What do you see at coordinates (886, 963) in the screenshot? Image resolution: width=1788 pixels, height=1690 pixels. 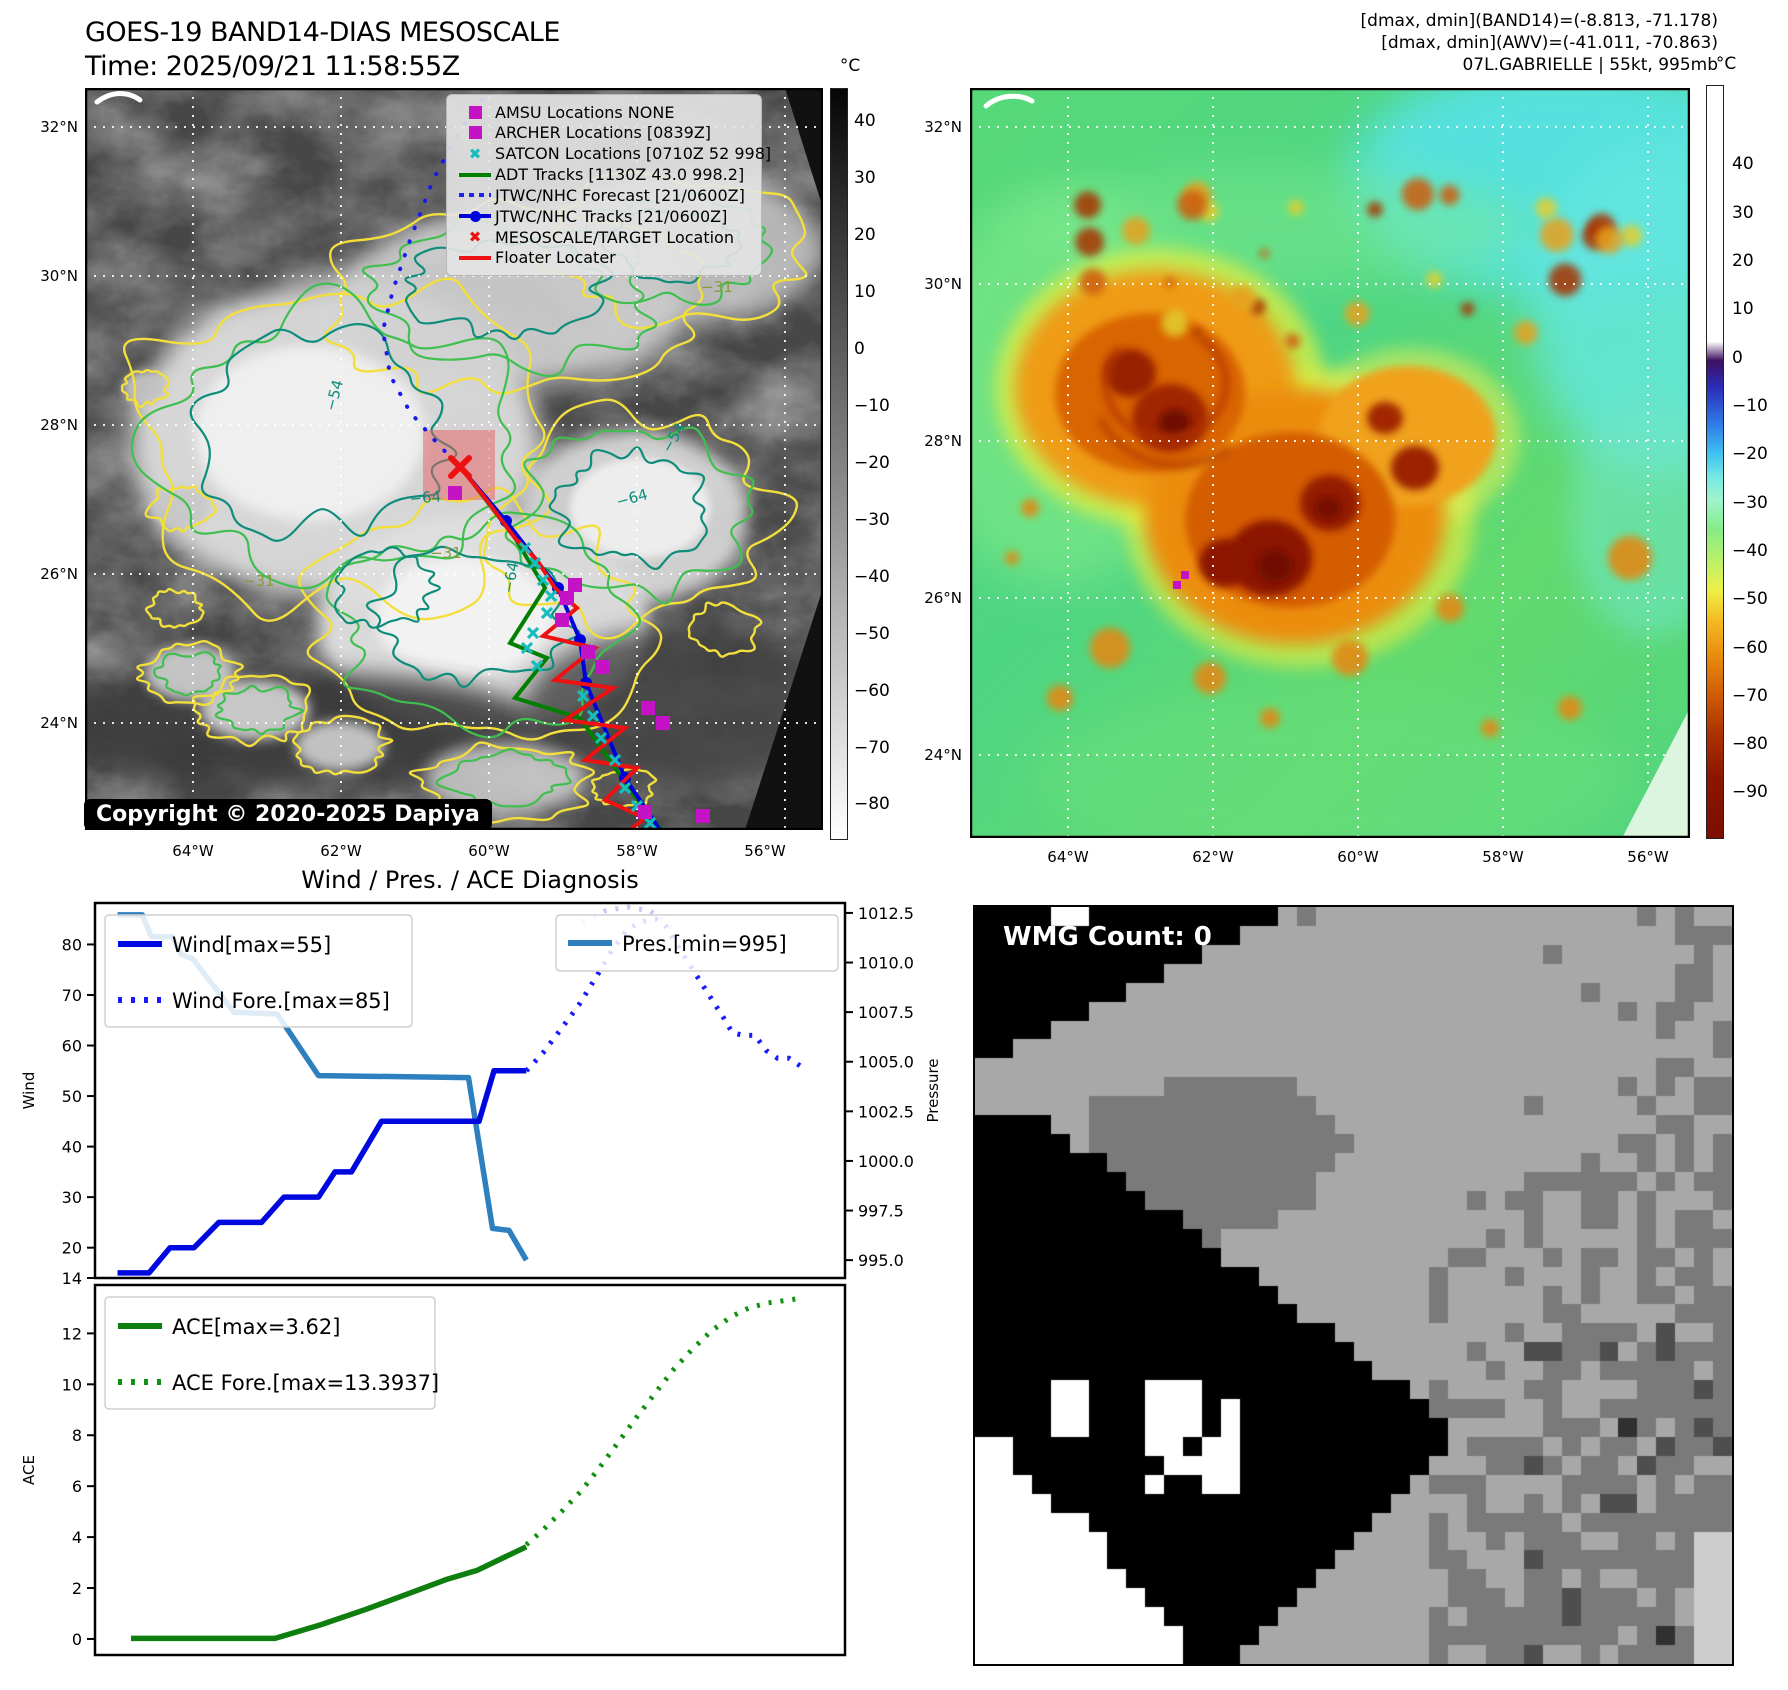 I see `pressure-tick-label: 1010.0` at bounding box center [886, 963].